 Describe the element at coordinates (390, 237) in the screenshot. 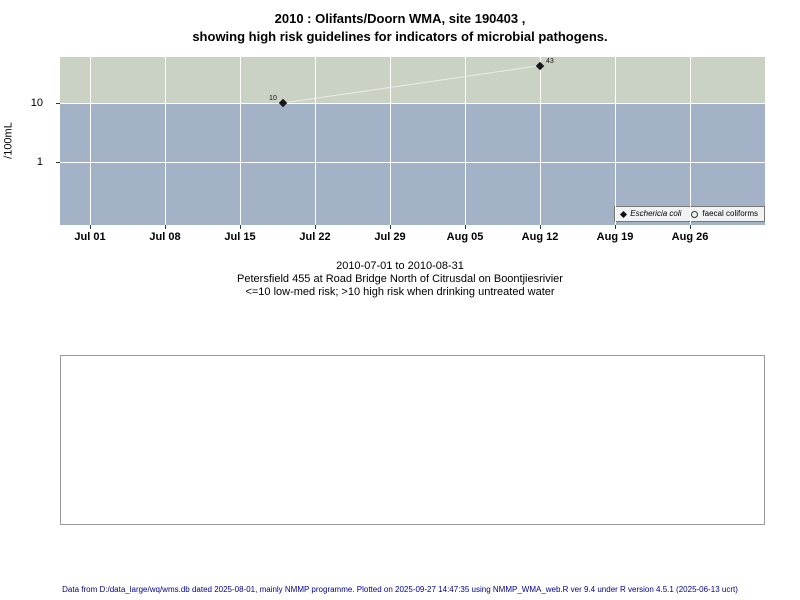

I see `x-tick-label: Jul 29` at that location.